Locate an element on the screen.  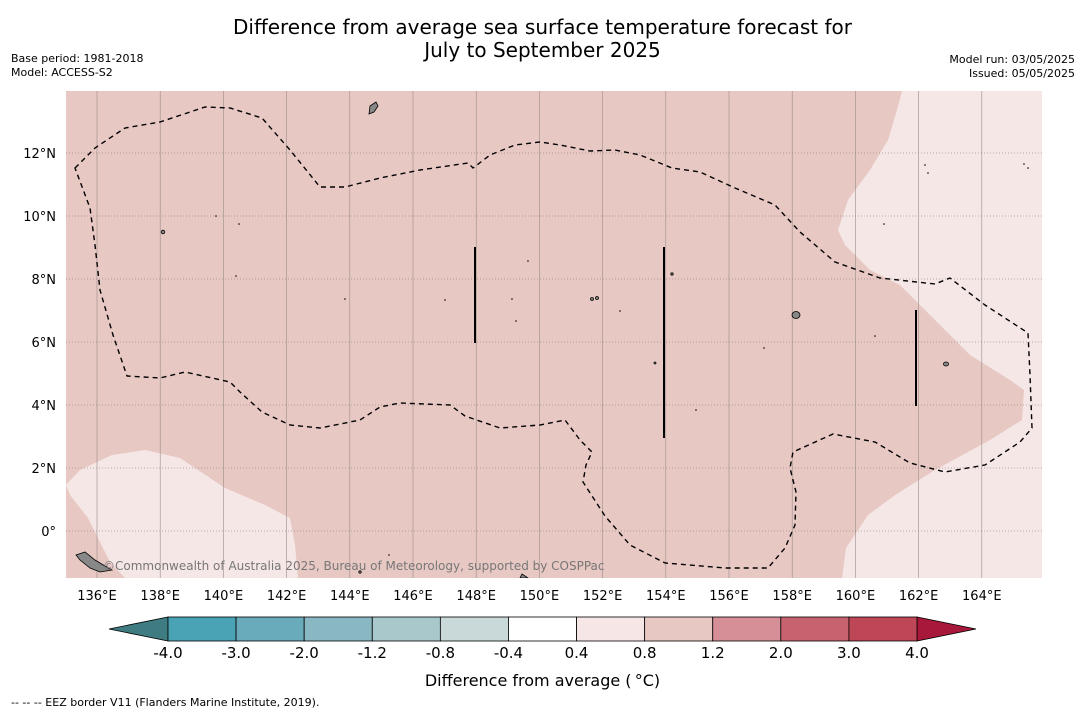
colorbar-tick-label: 0.4 is located at coordinates (576, 653).